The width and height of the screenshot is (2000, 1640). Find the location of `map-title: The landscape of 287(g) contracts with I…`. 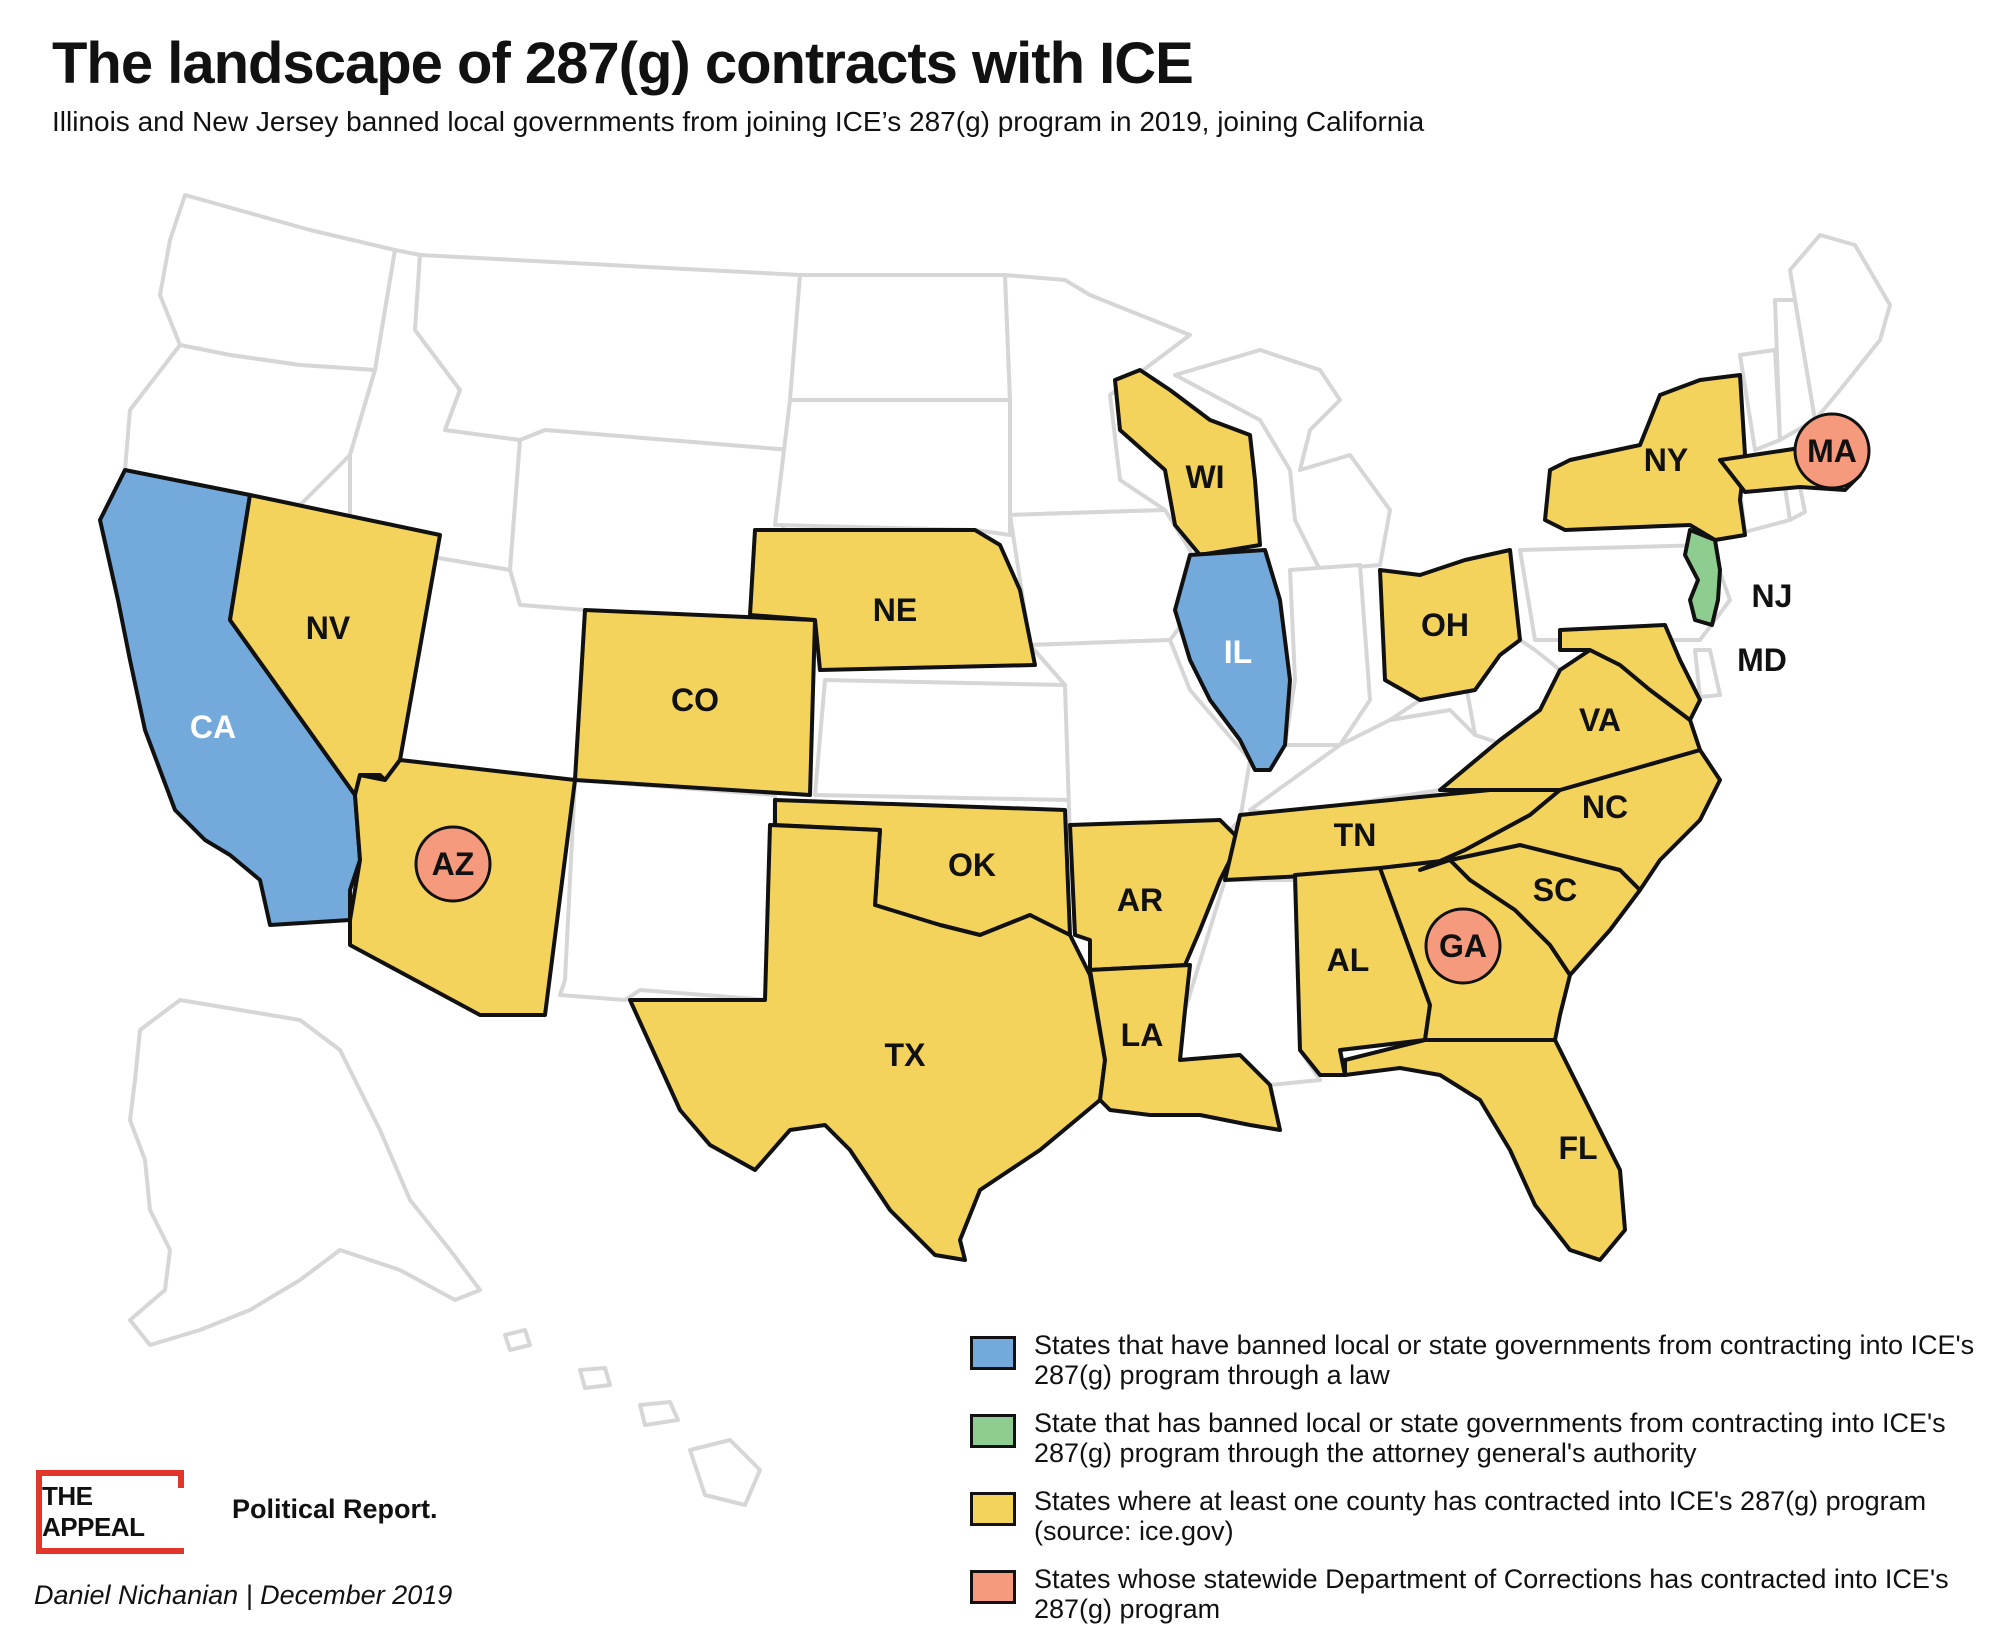

map-title: The landscape of 287(g) contracts with I… is located at coordinates (623, 63).